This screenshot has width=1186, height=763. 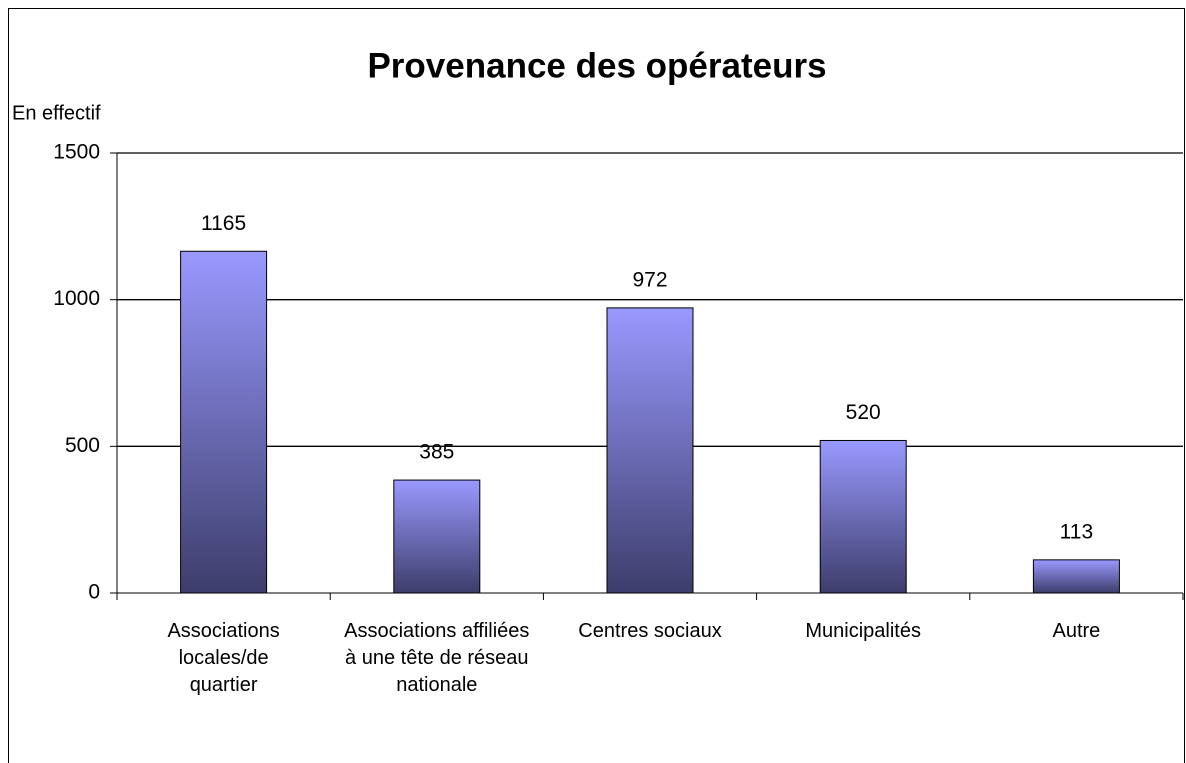 What do you see at coordinates (596, 65) in the screenshot?
I see `chart-title: Provenance des opérateurs` at bounding box center [596, 65].